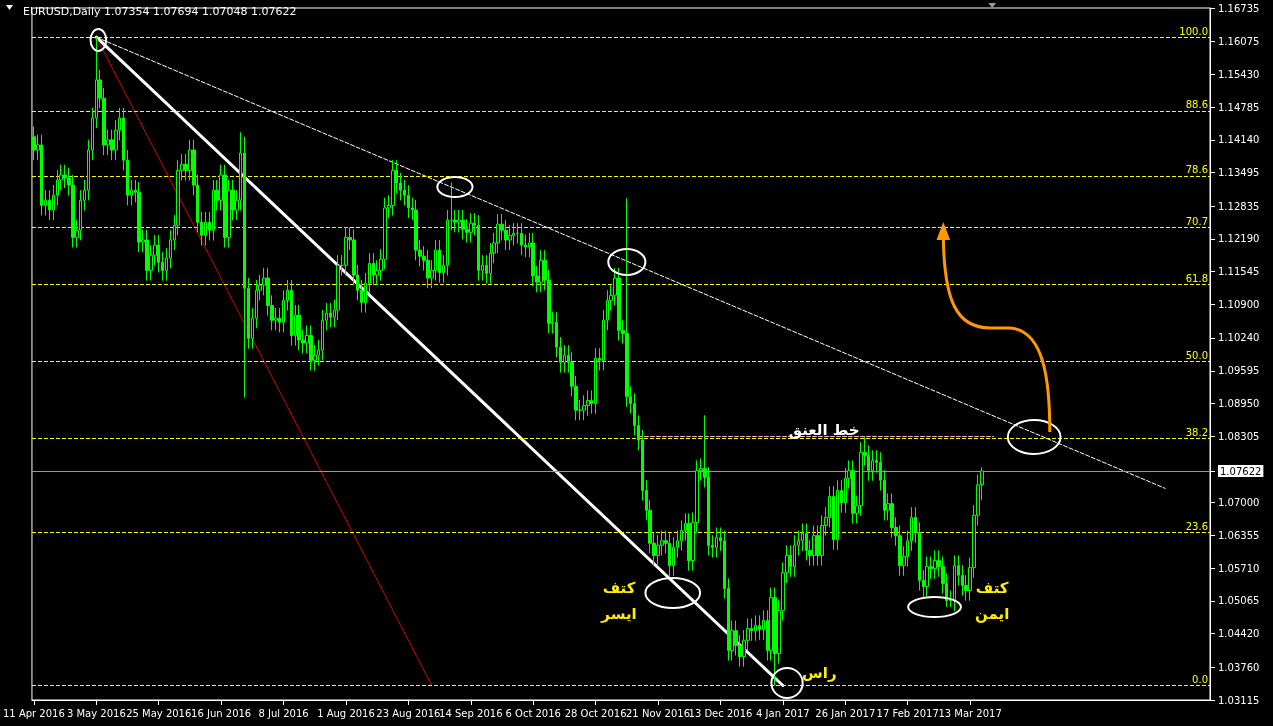  I want to click on y-tick-label: 1.14140, so click(1239, 140).